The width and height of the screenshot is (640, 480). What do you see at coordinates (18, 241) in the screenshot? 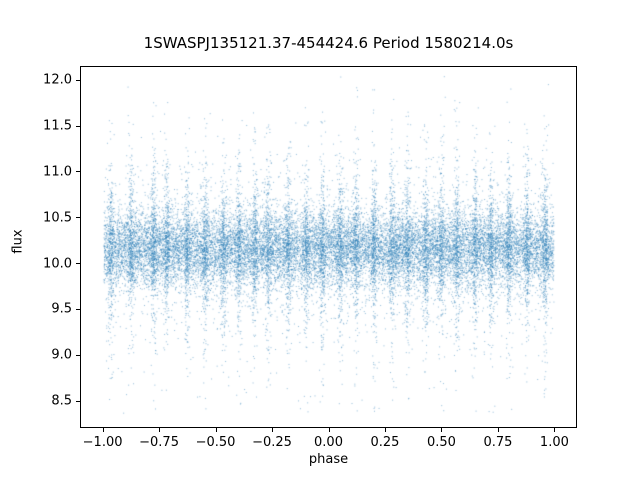
I see `y-axis-label: flux` at bounding box center [18, 241].